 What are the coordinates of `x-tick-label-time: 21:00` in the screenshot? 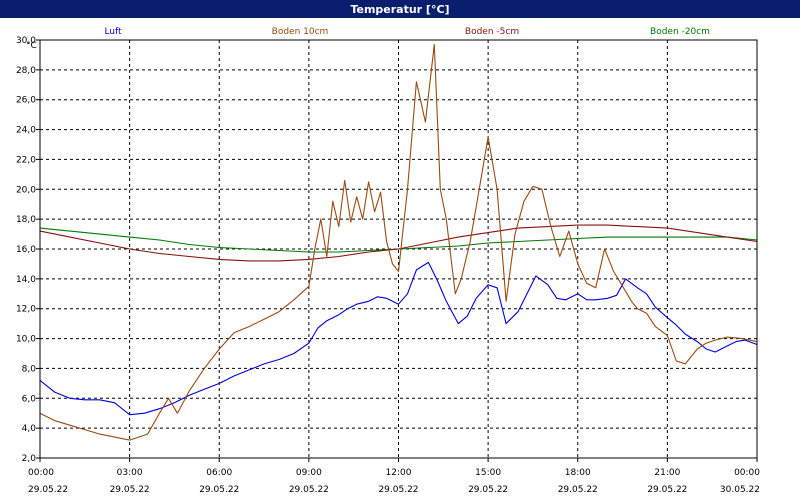 It's located at (667, 473).